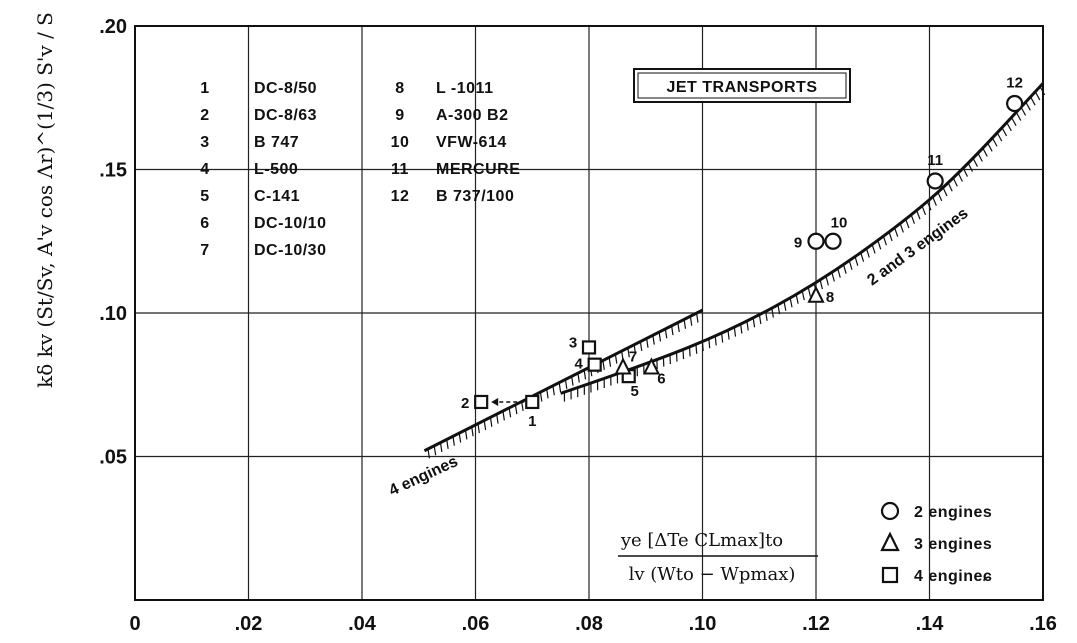 The image size is (1077, 643). Describe the element at coordinates (589, 624) in the screenshot. I see `x-tick-label: .08` at that location.